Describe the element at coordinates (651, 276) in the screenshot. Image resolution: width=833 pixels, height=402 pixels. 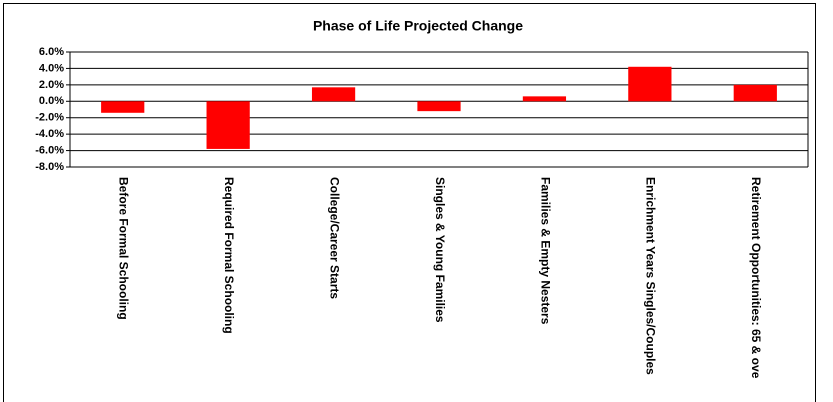
I see `x-tick-label: Enrichment Years Singles/Couples` at that location.